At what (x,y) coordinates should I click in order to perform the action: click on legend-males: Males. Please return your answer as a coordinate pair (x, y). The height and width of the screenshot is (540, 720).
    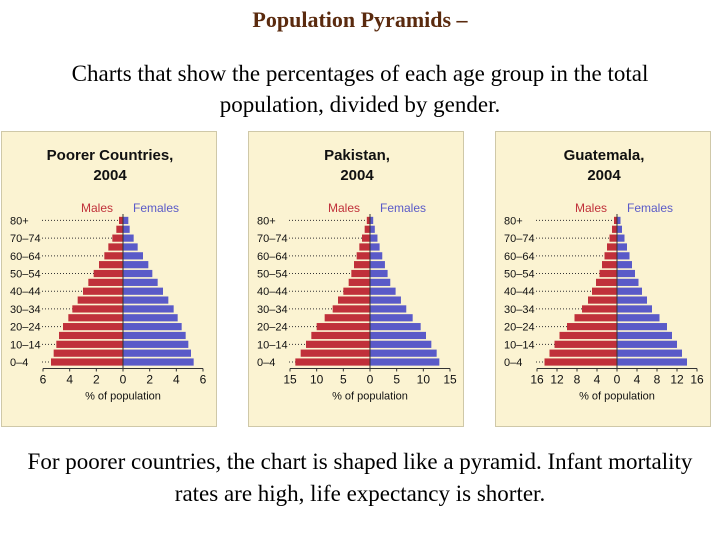
    Looking at the image, I should click on (97, 208).